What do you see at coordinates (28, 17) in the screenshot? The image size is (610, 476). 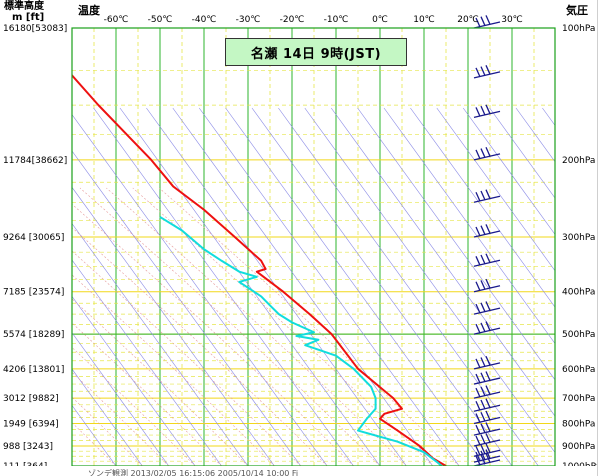 I see `left-header-line-2: m [ft]` at bounding box center [28, 17].